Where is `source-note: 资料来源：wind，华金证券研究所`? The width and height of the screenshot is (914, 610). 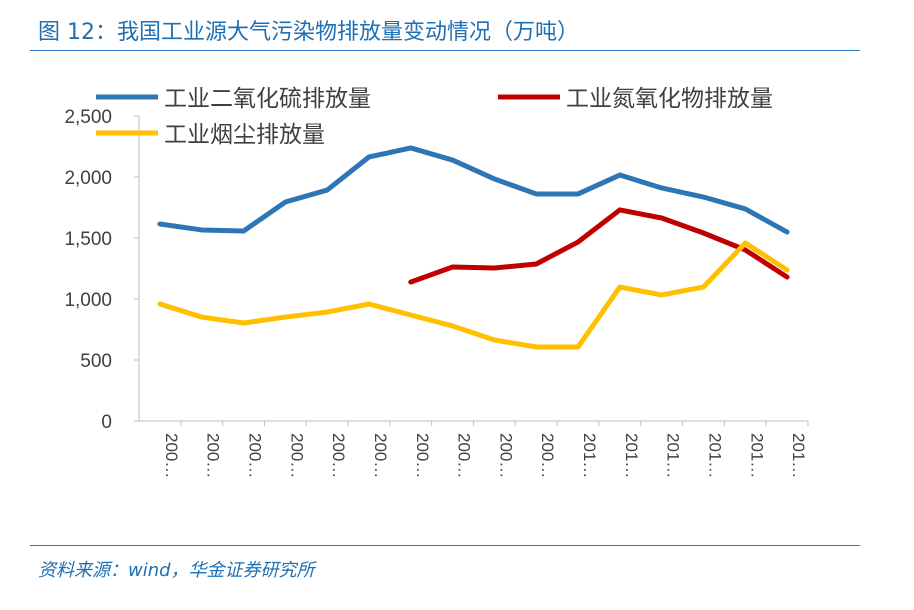 source-note: 资料来源：wind，华金证券研究所 is located at coordinates (176, 570).